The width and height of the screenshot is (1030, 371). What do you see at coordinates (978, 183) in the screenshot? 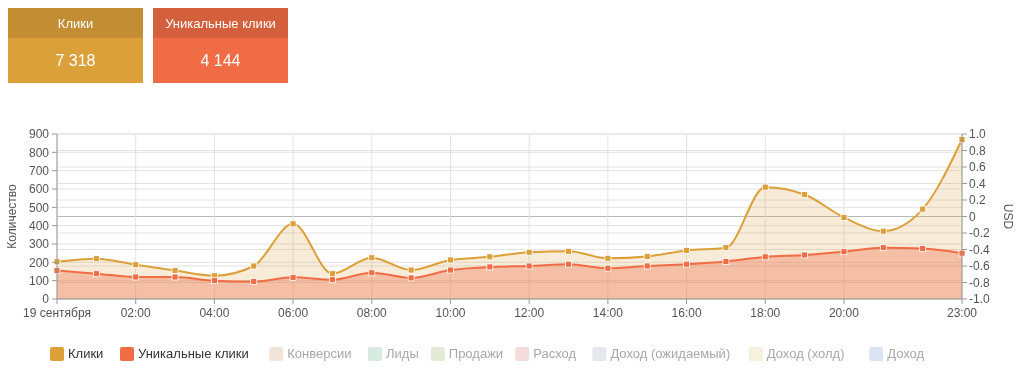
I see `y2-tick-label: 0.4` at bounding box center [978, 183].